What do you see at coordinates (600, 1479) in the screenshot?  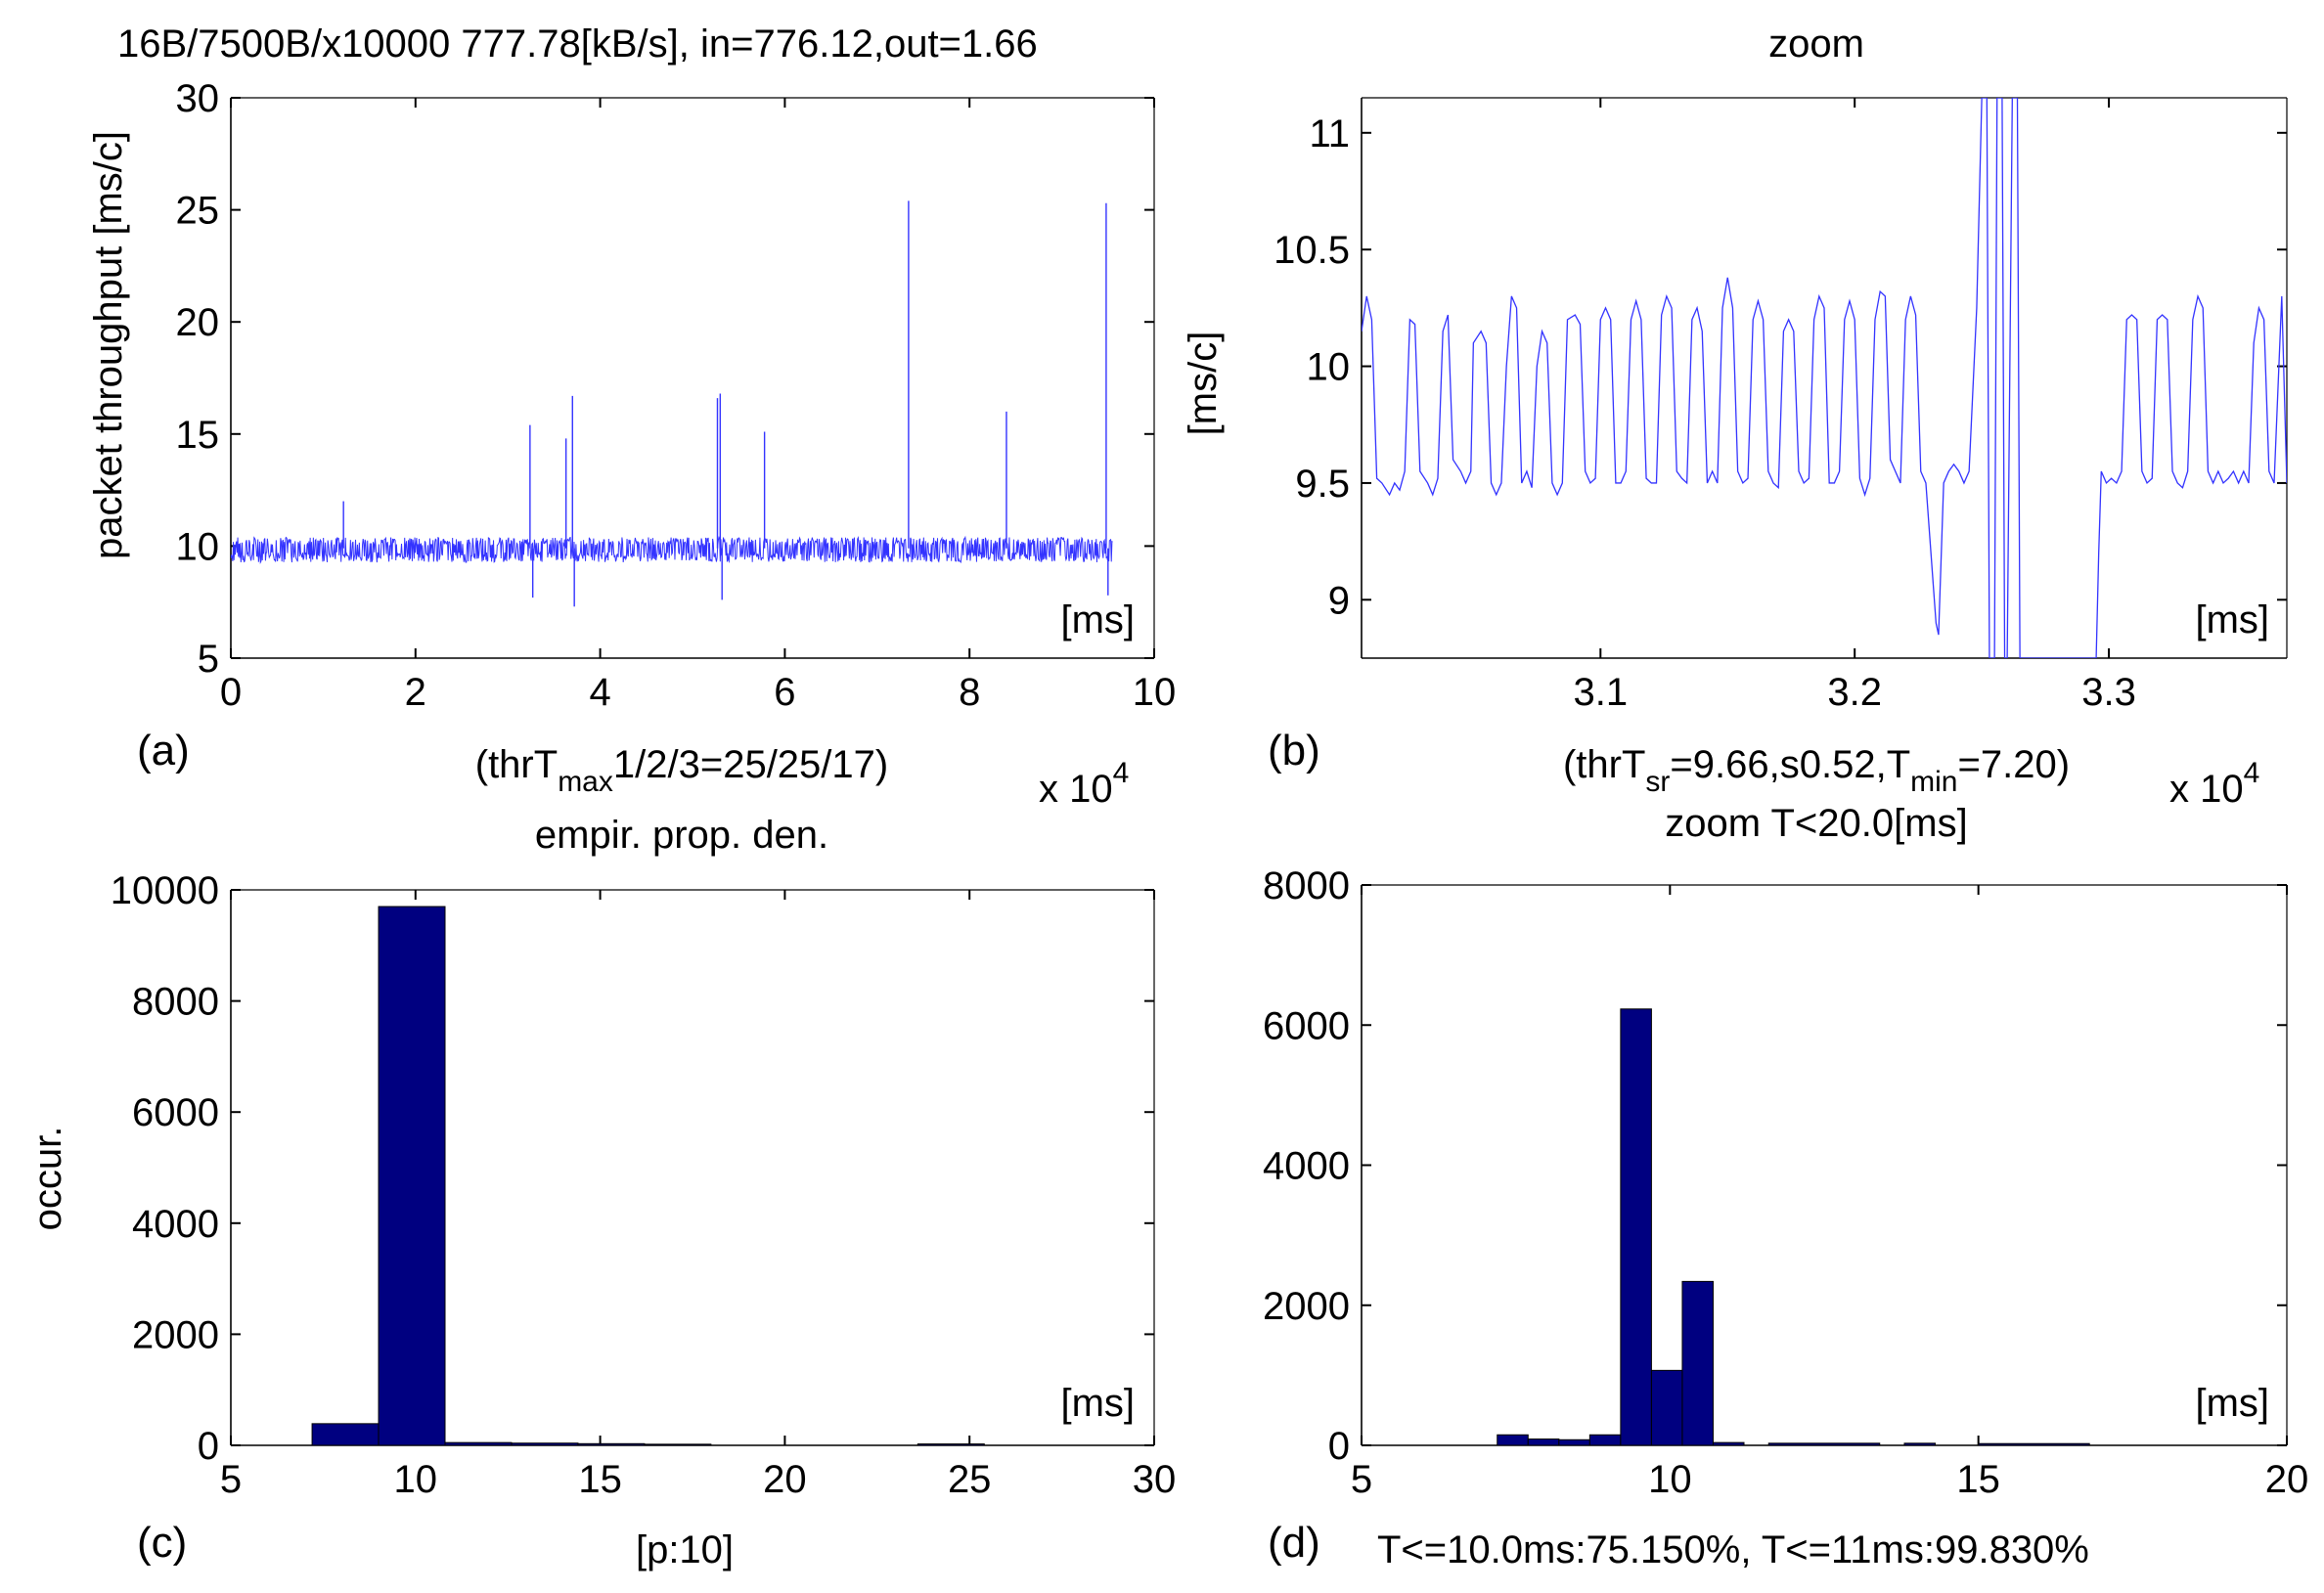 I see `panel-c-xtick-label: 15` at bounding box center [600, 1479].